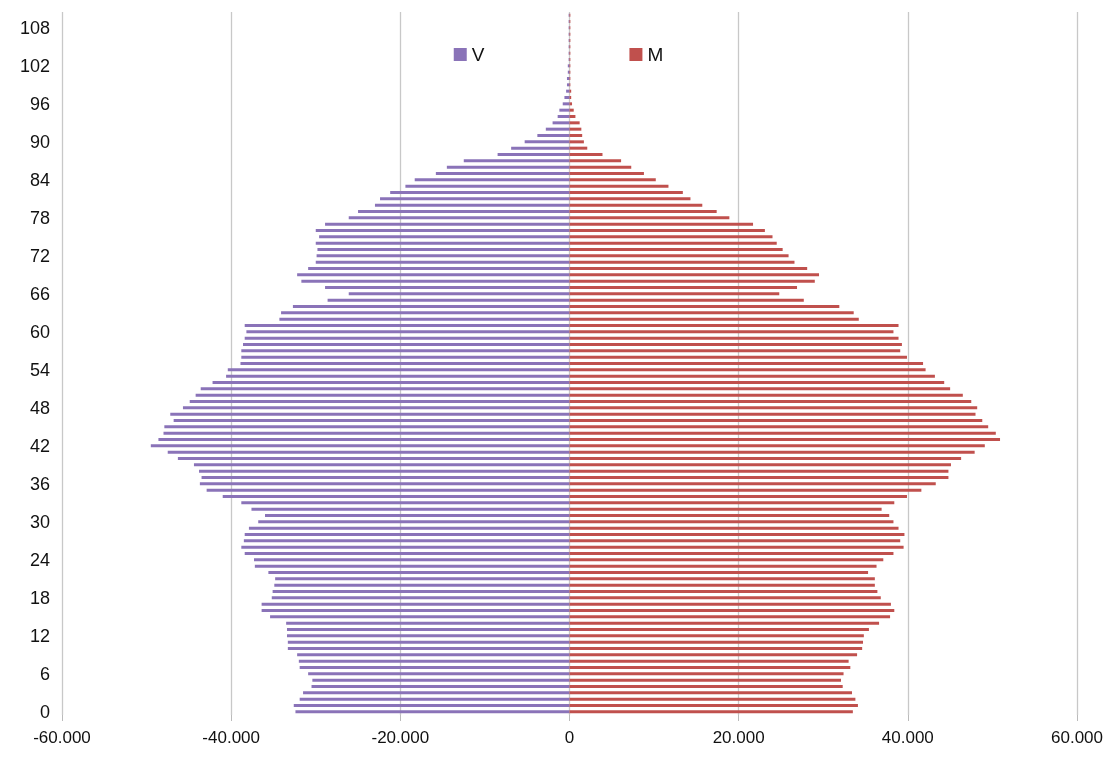  What do you see at coordinates (907, 737) in the screenshot?
I see `x-tick-label: 40.000` at bounding box center [907, 737].